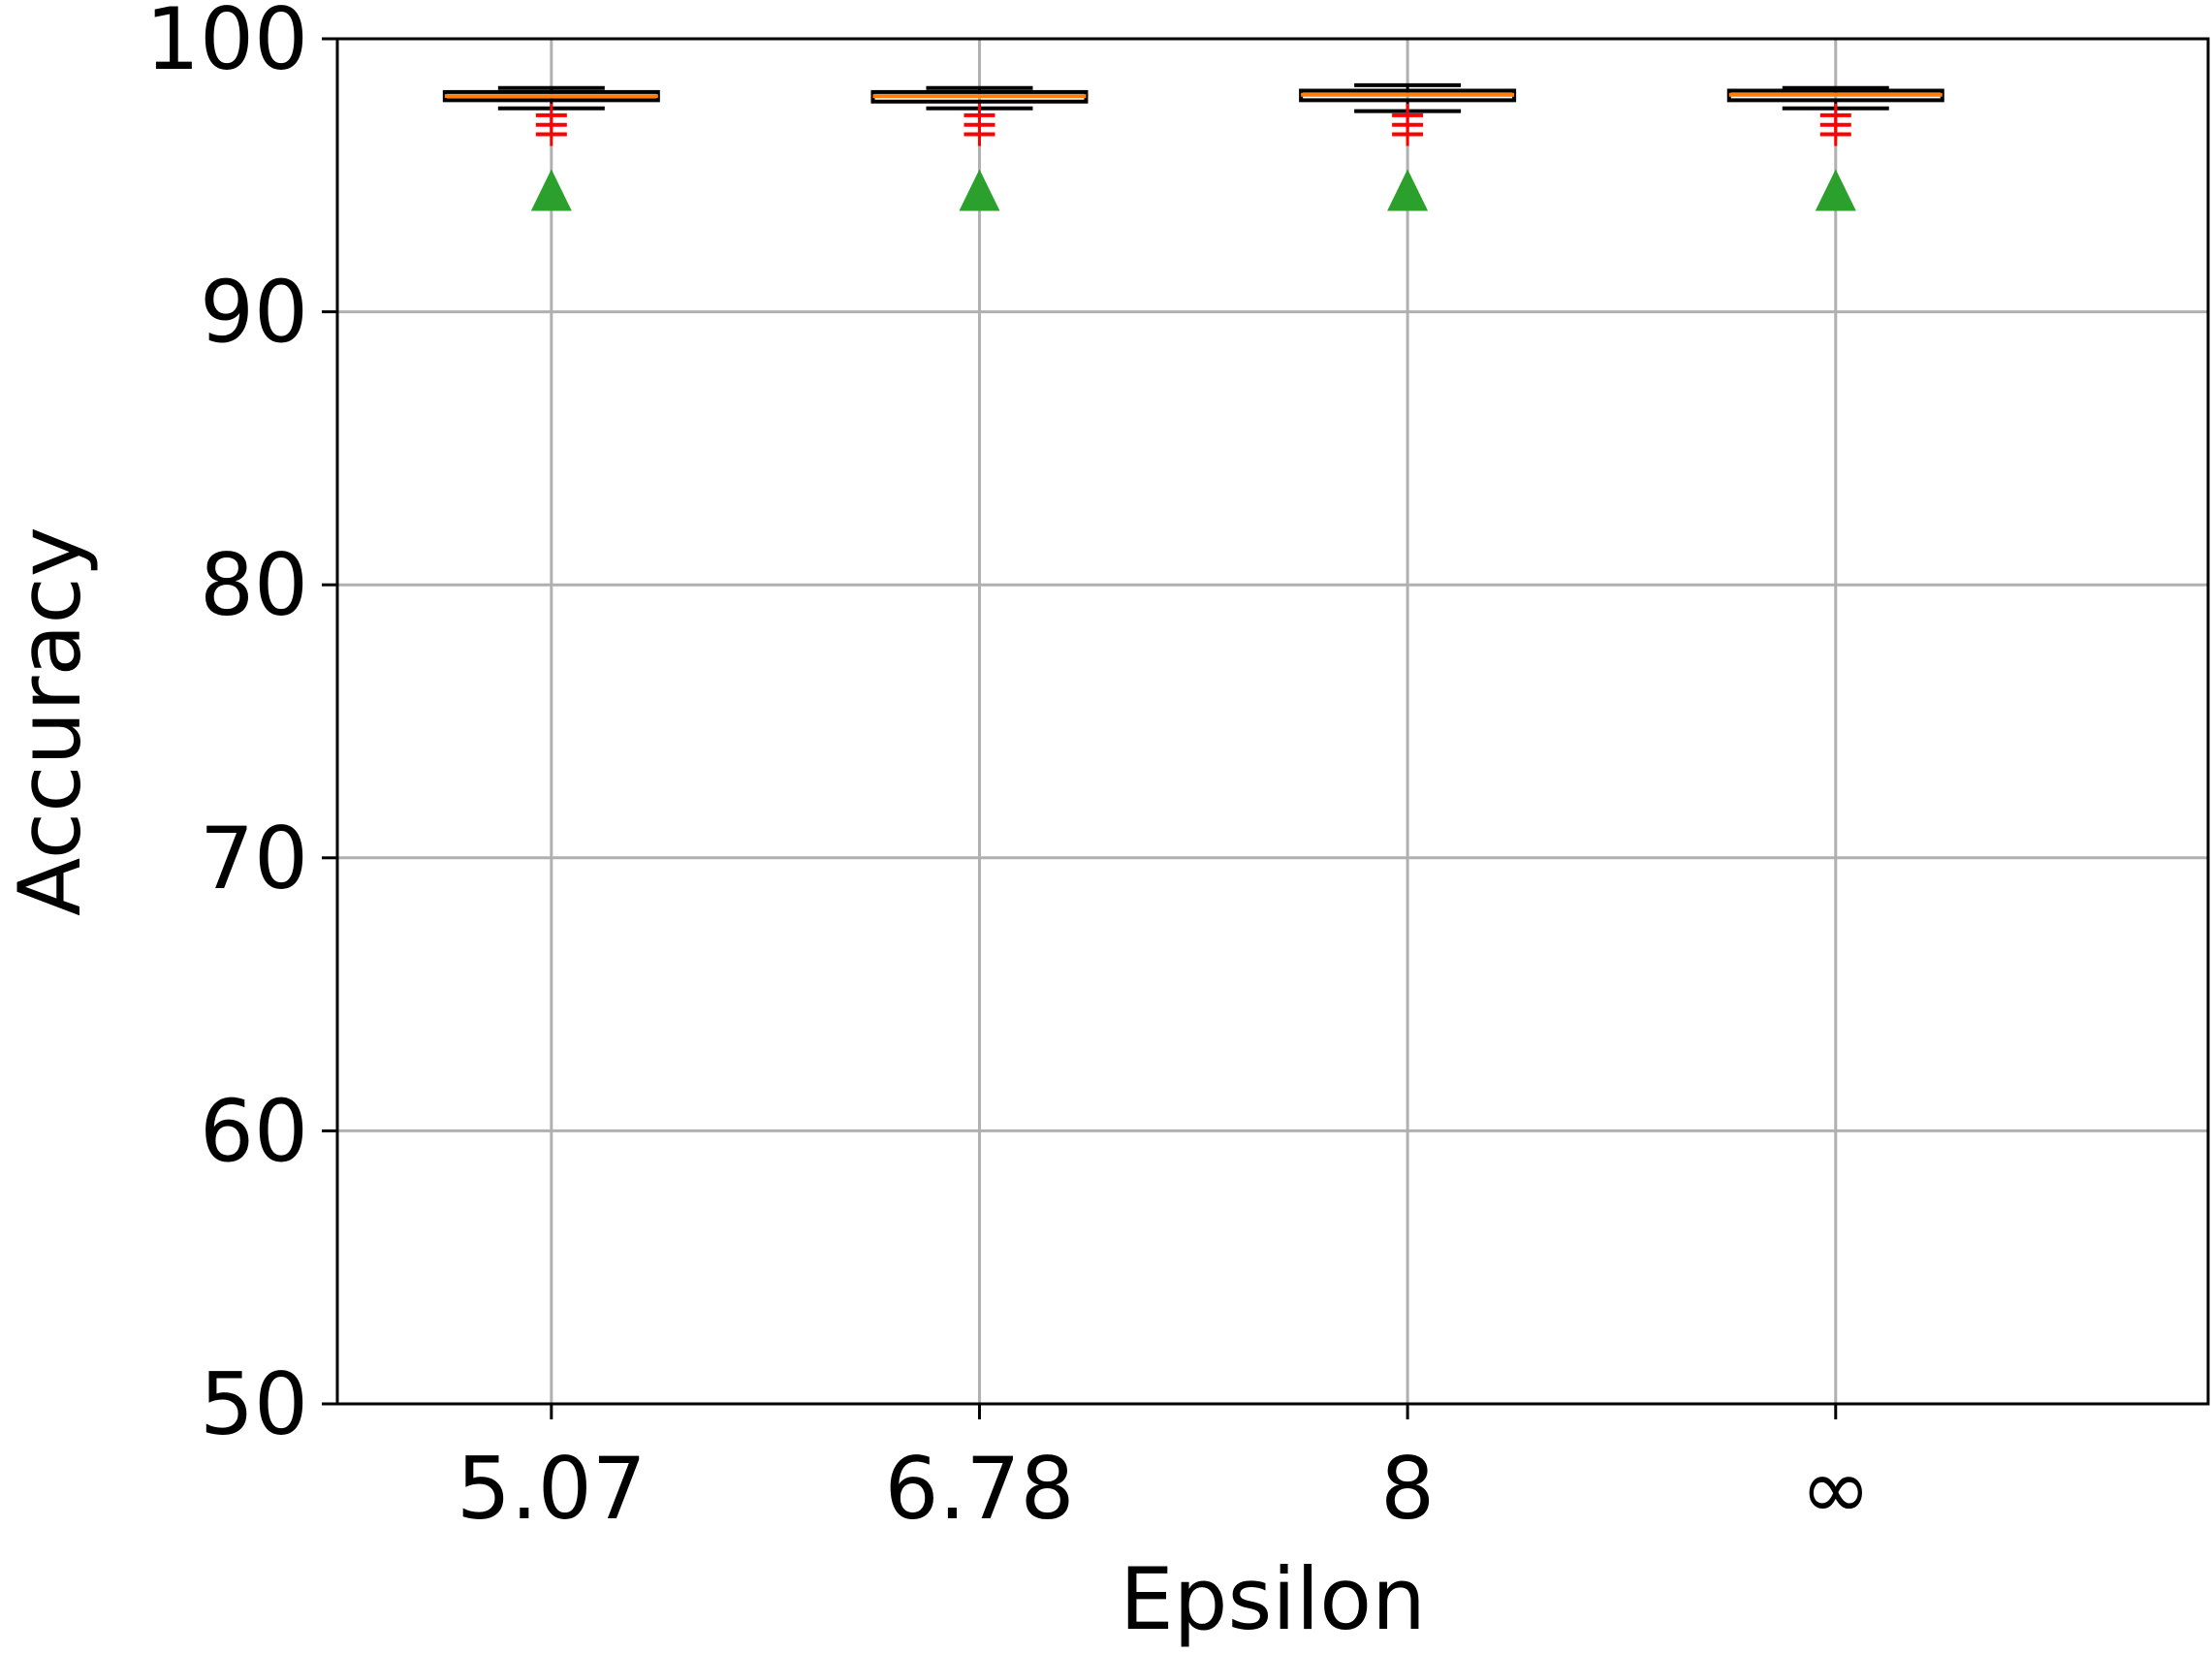 The width and height of the screenshot is (2212, 1654). Describe the element at coordinates (254, 313) in the screenshot. I see `y-tick-label: 90` at that location.